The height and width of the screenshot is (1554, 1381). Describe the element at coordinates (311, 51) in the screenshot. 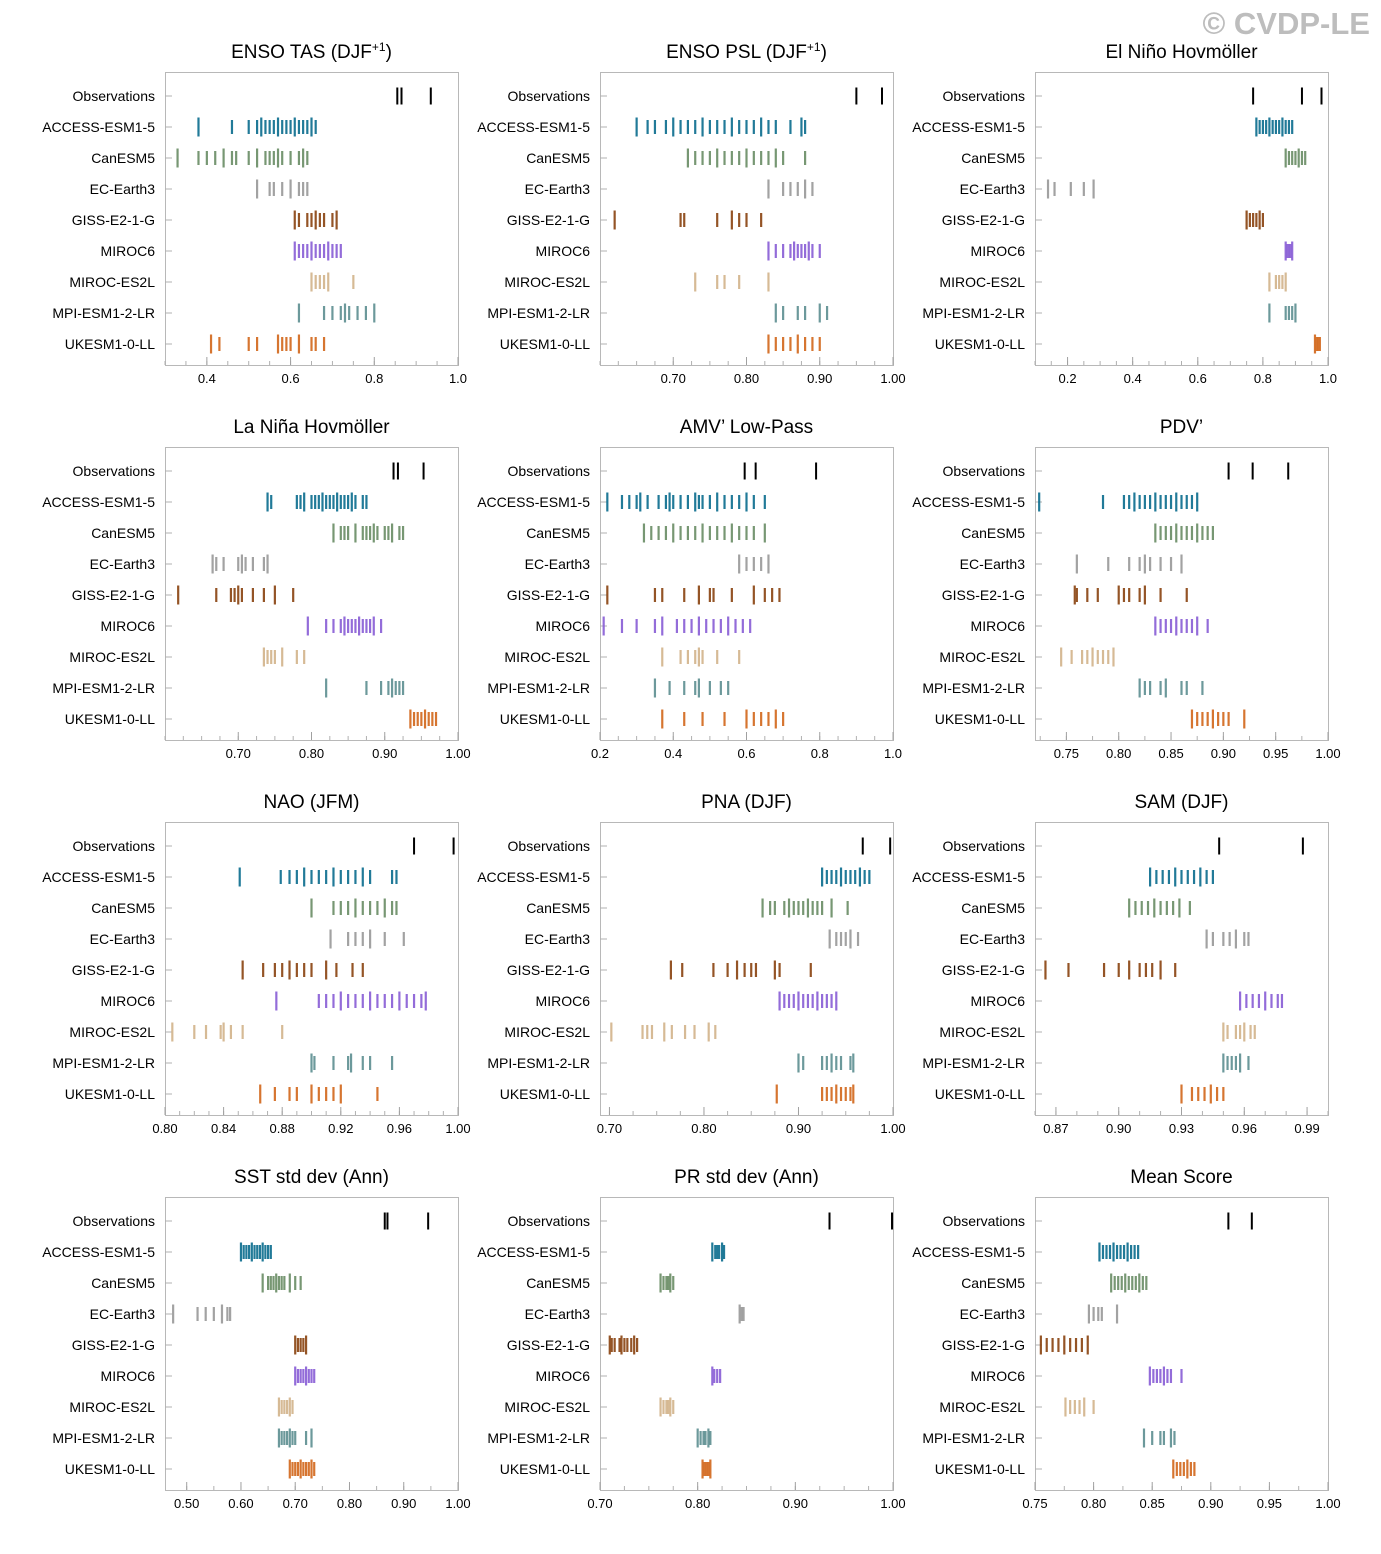

I see `panel-title: ENSO TAS (DJF+1)` at that location.